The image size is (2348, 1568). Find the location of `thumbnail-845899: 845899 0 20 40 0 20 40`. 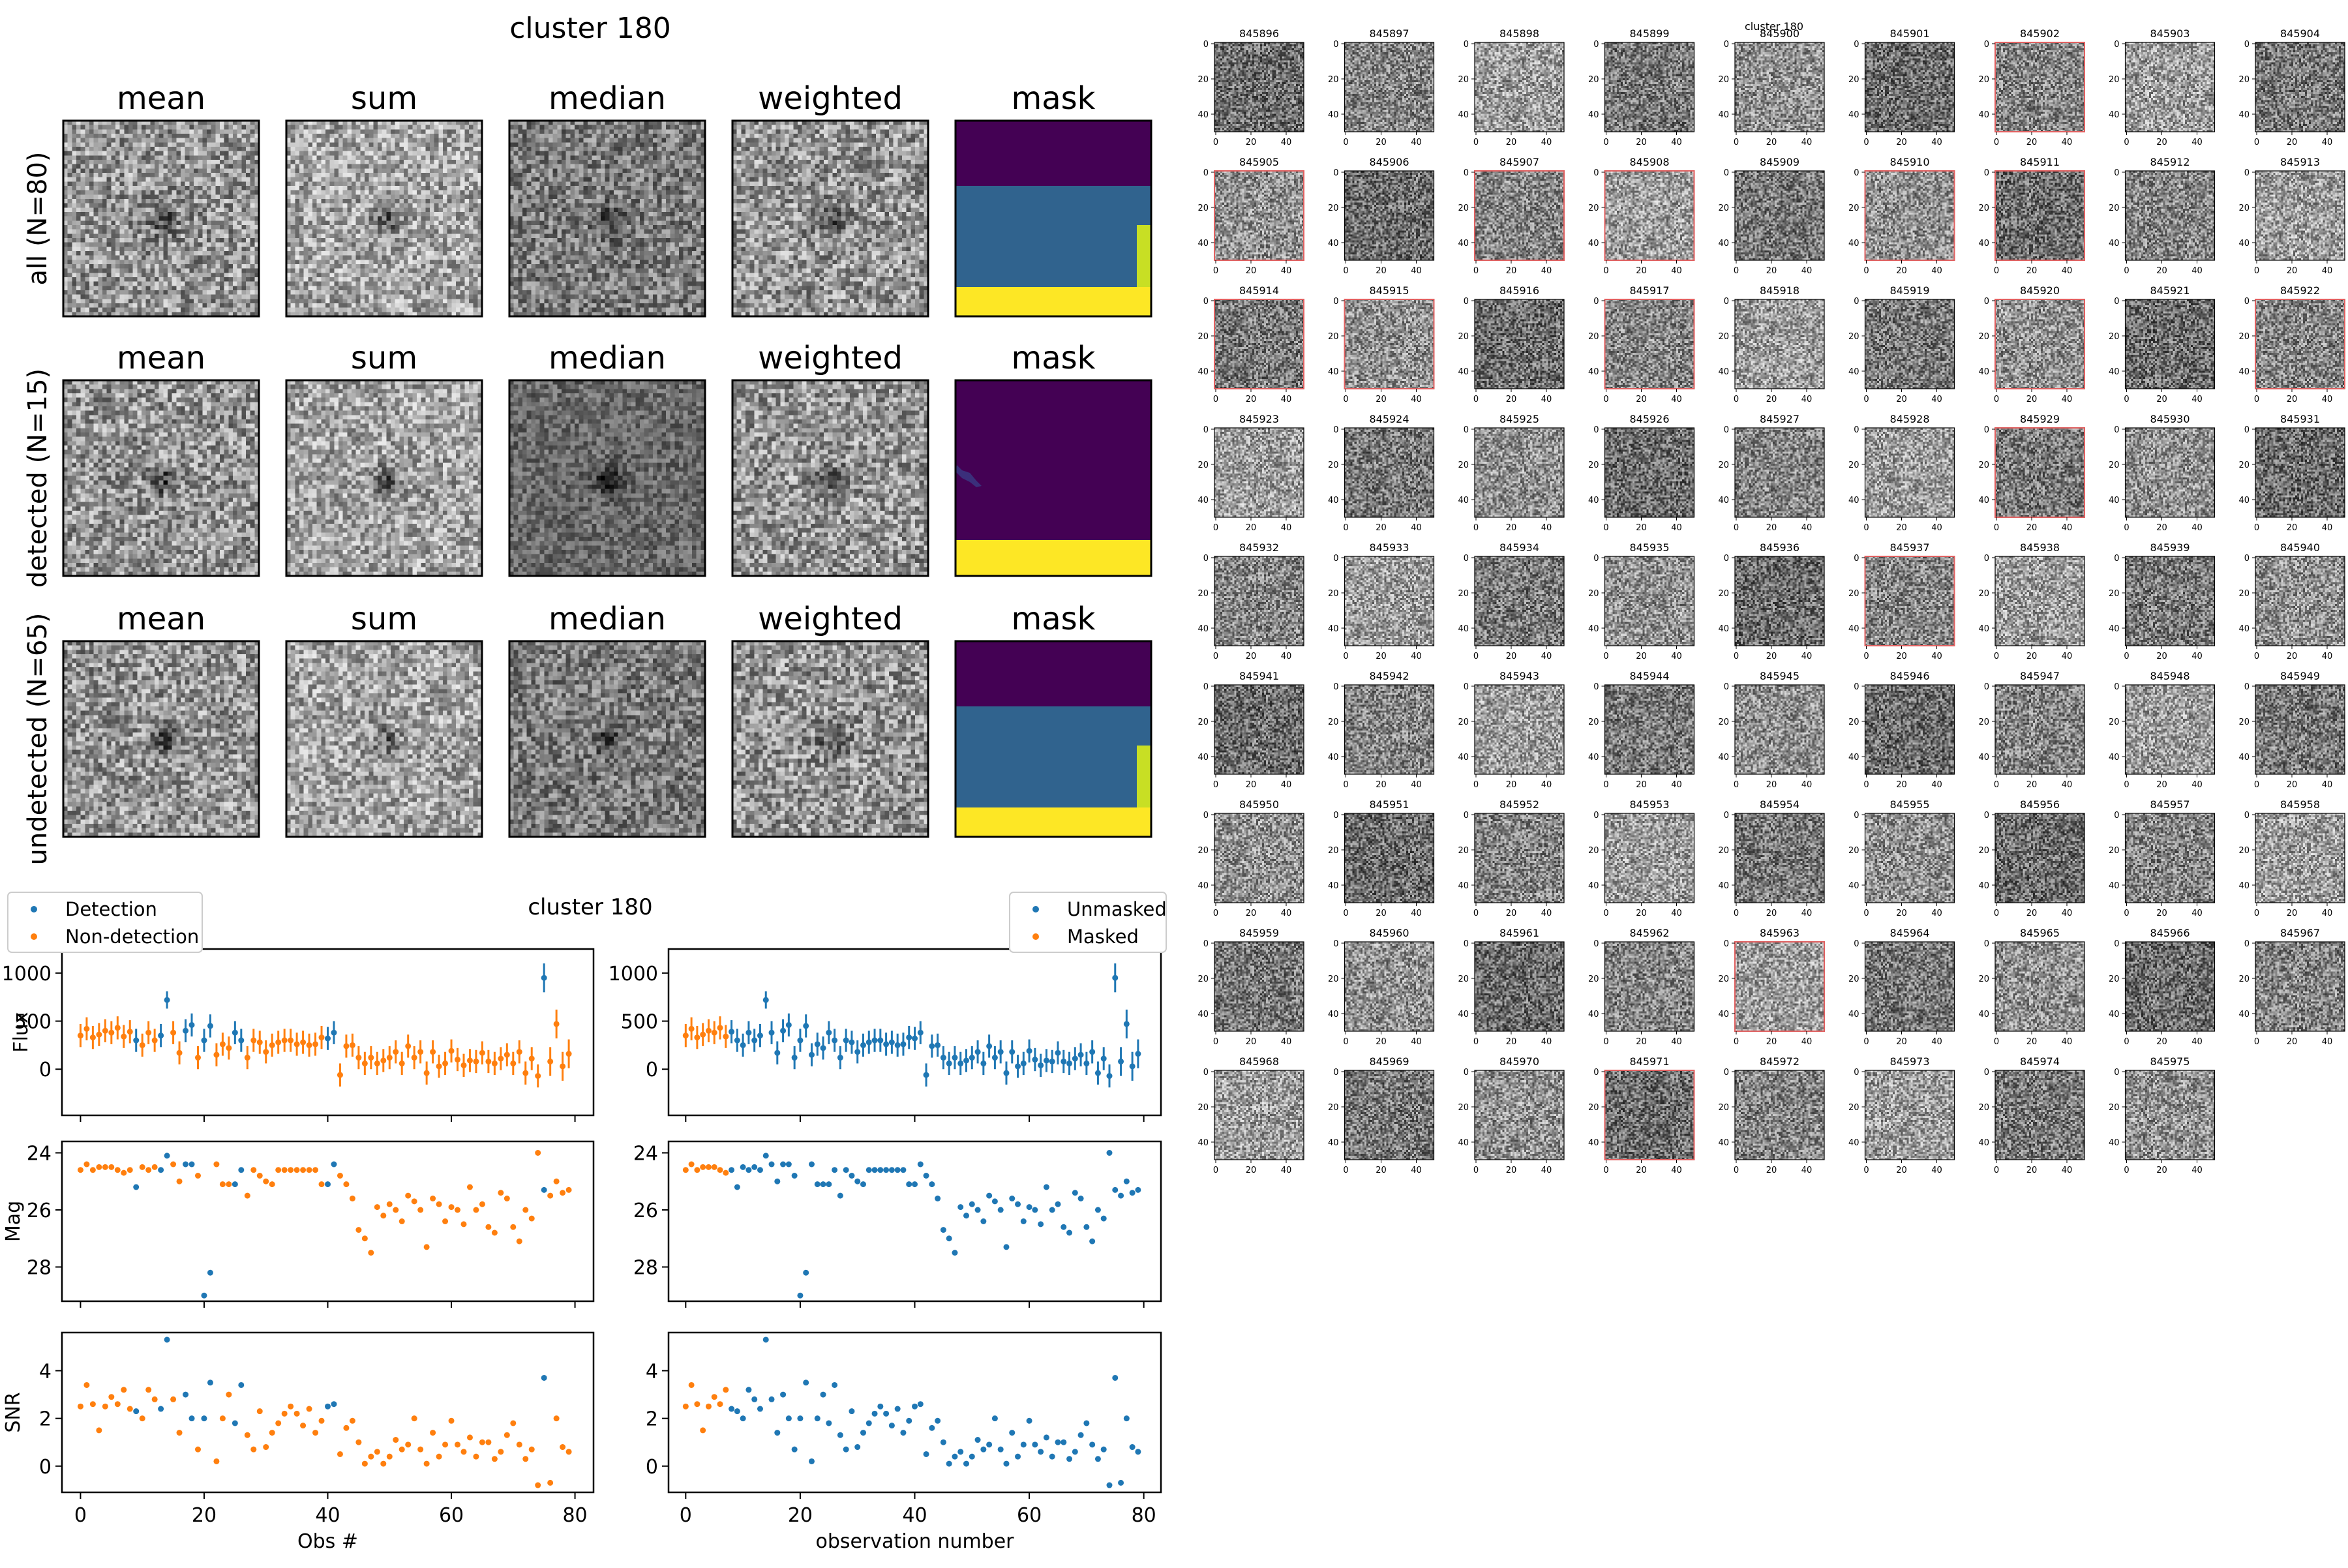

thumbnail-845899: 845899 0 20 40 0 20 40 is located at coordinates (1641, 87).